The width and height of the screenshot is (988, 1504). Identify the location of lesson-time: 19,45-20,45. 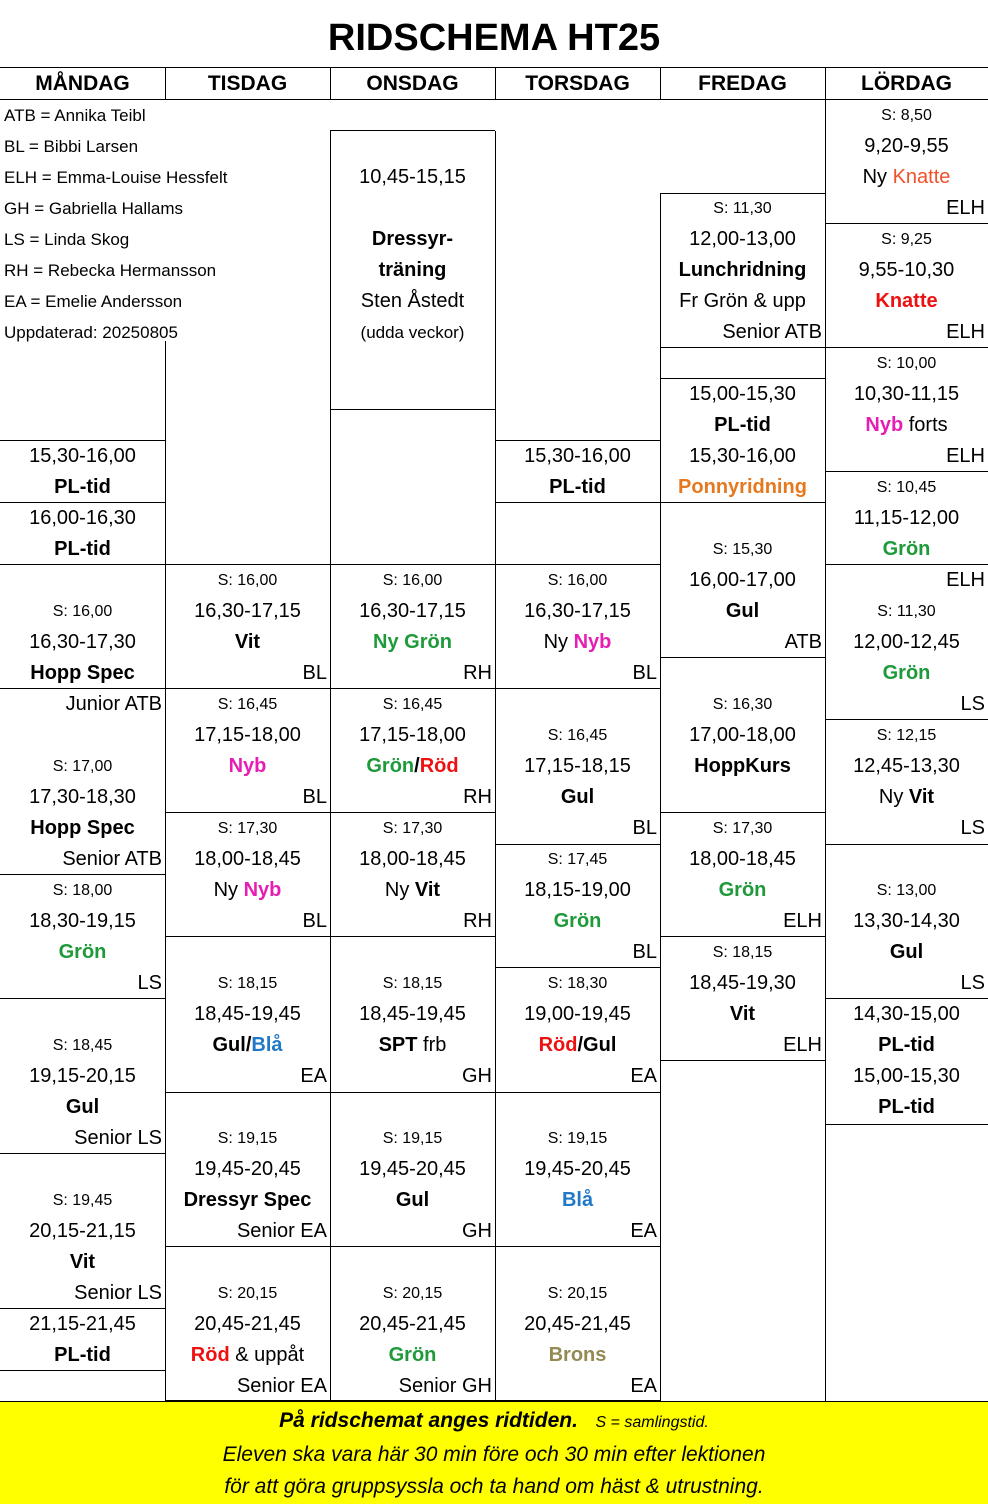
(577, 1169).